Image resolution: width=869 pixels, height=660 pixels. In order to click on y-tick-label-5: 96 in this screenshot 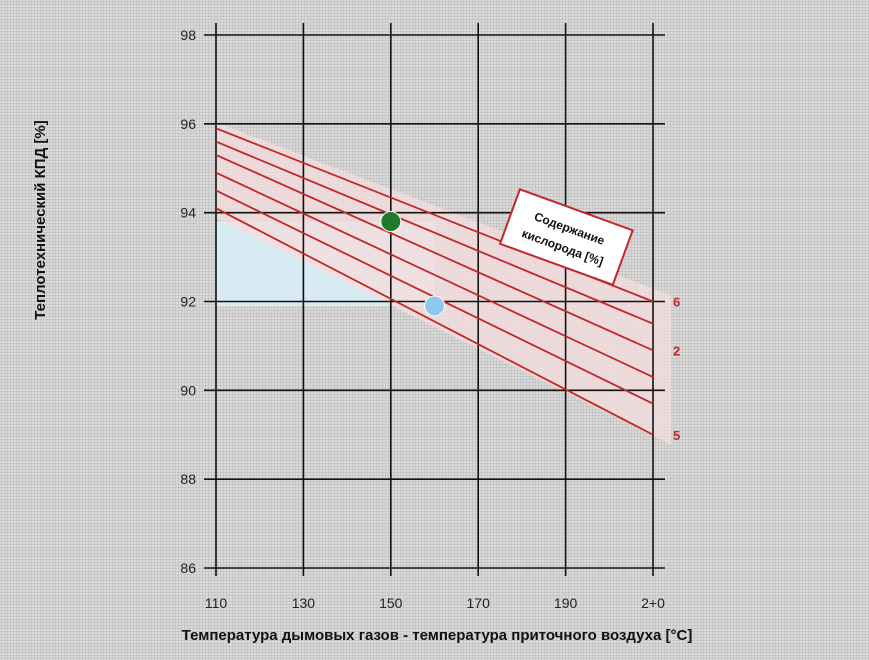, I will do `click(188, 124)`.